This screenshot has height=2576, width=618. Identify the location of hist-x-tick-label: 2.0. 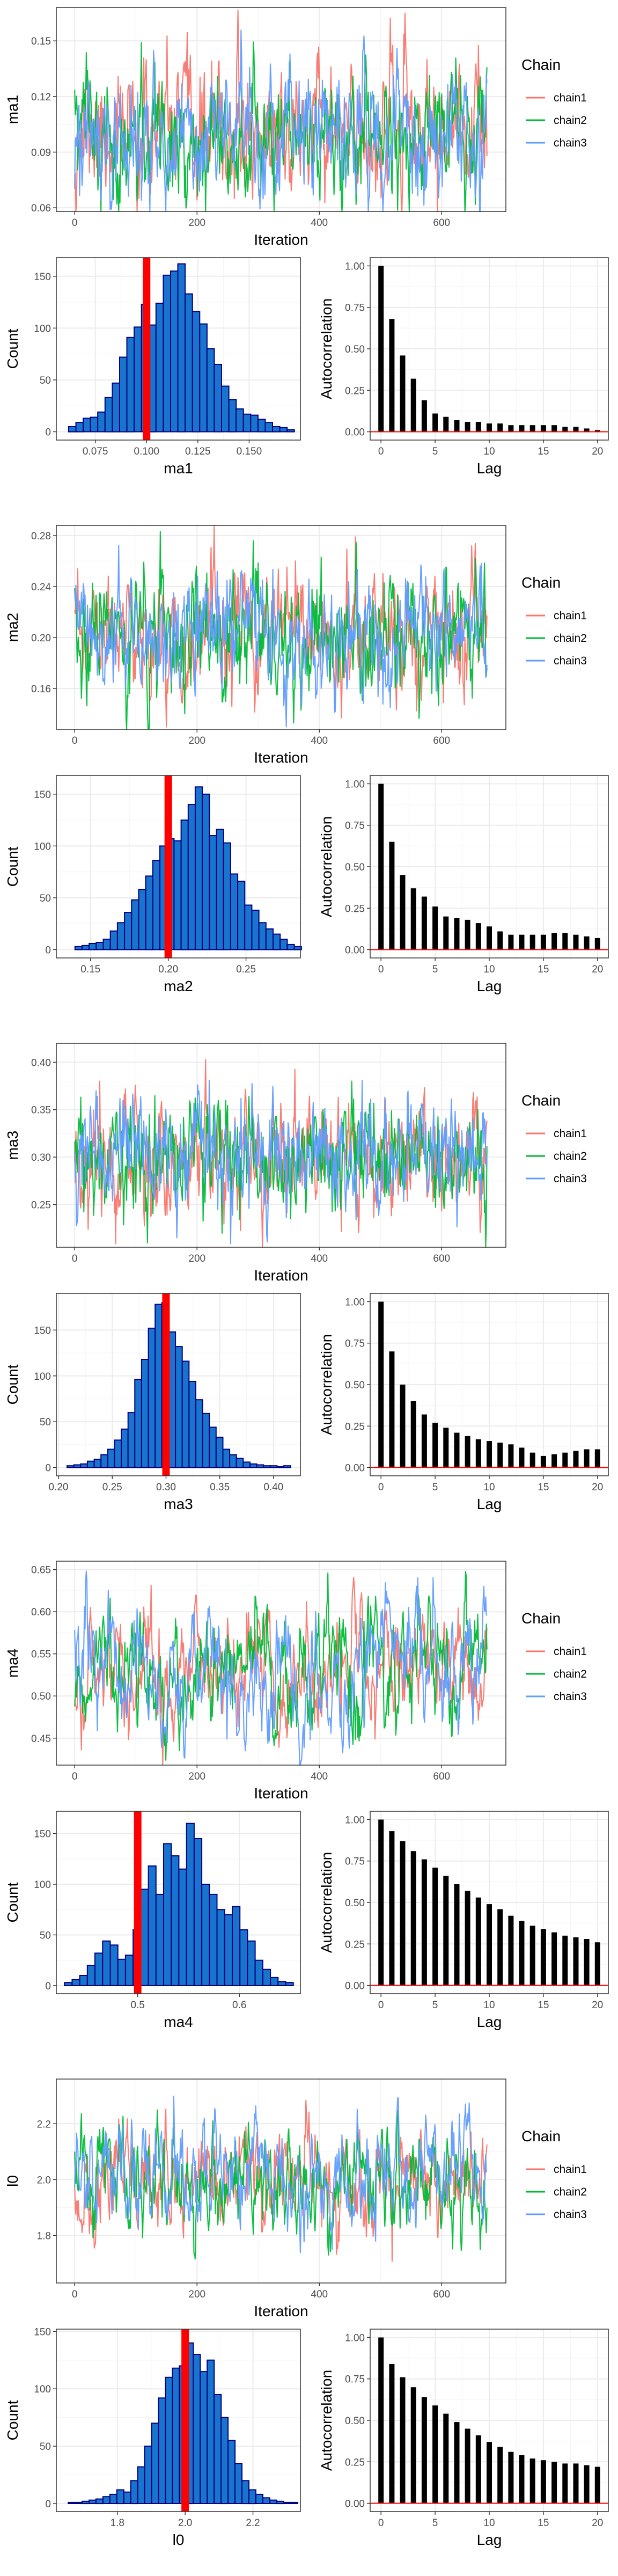
(185, 2523).